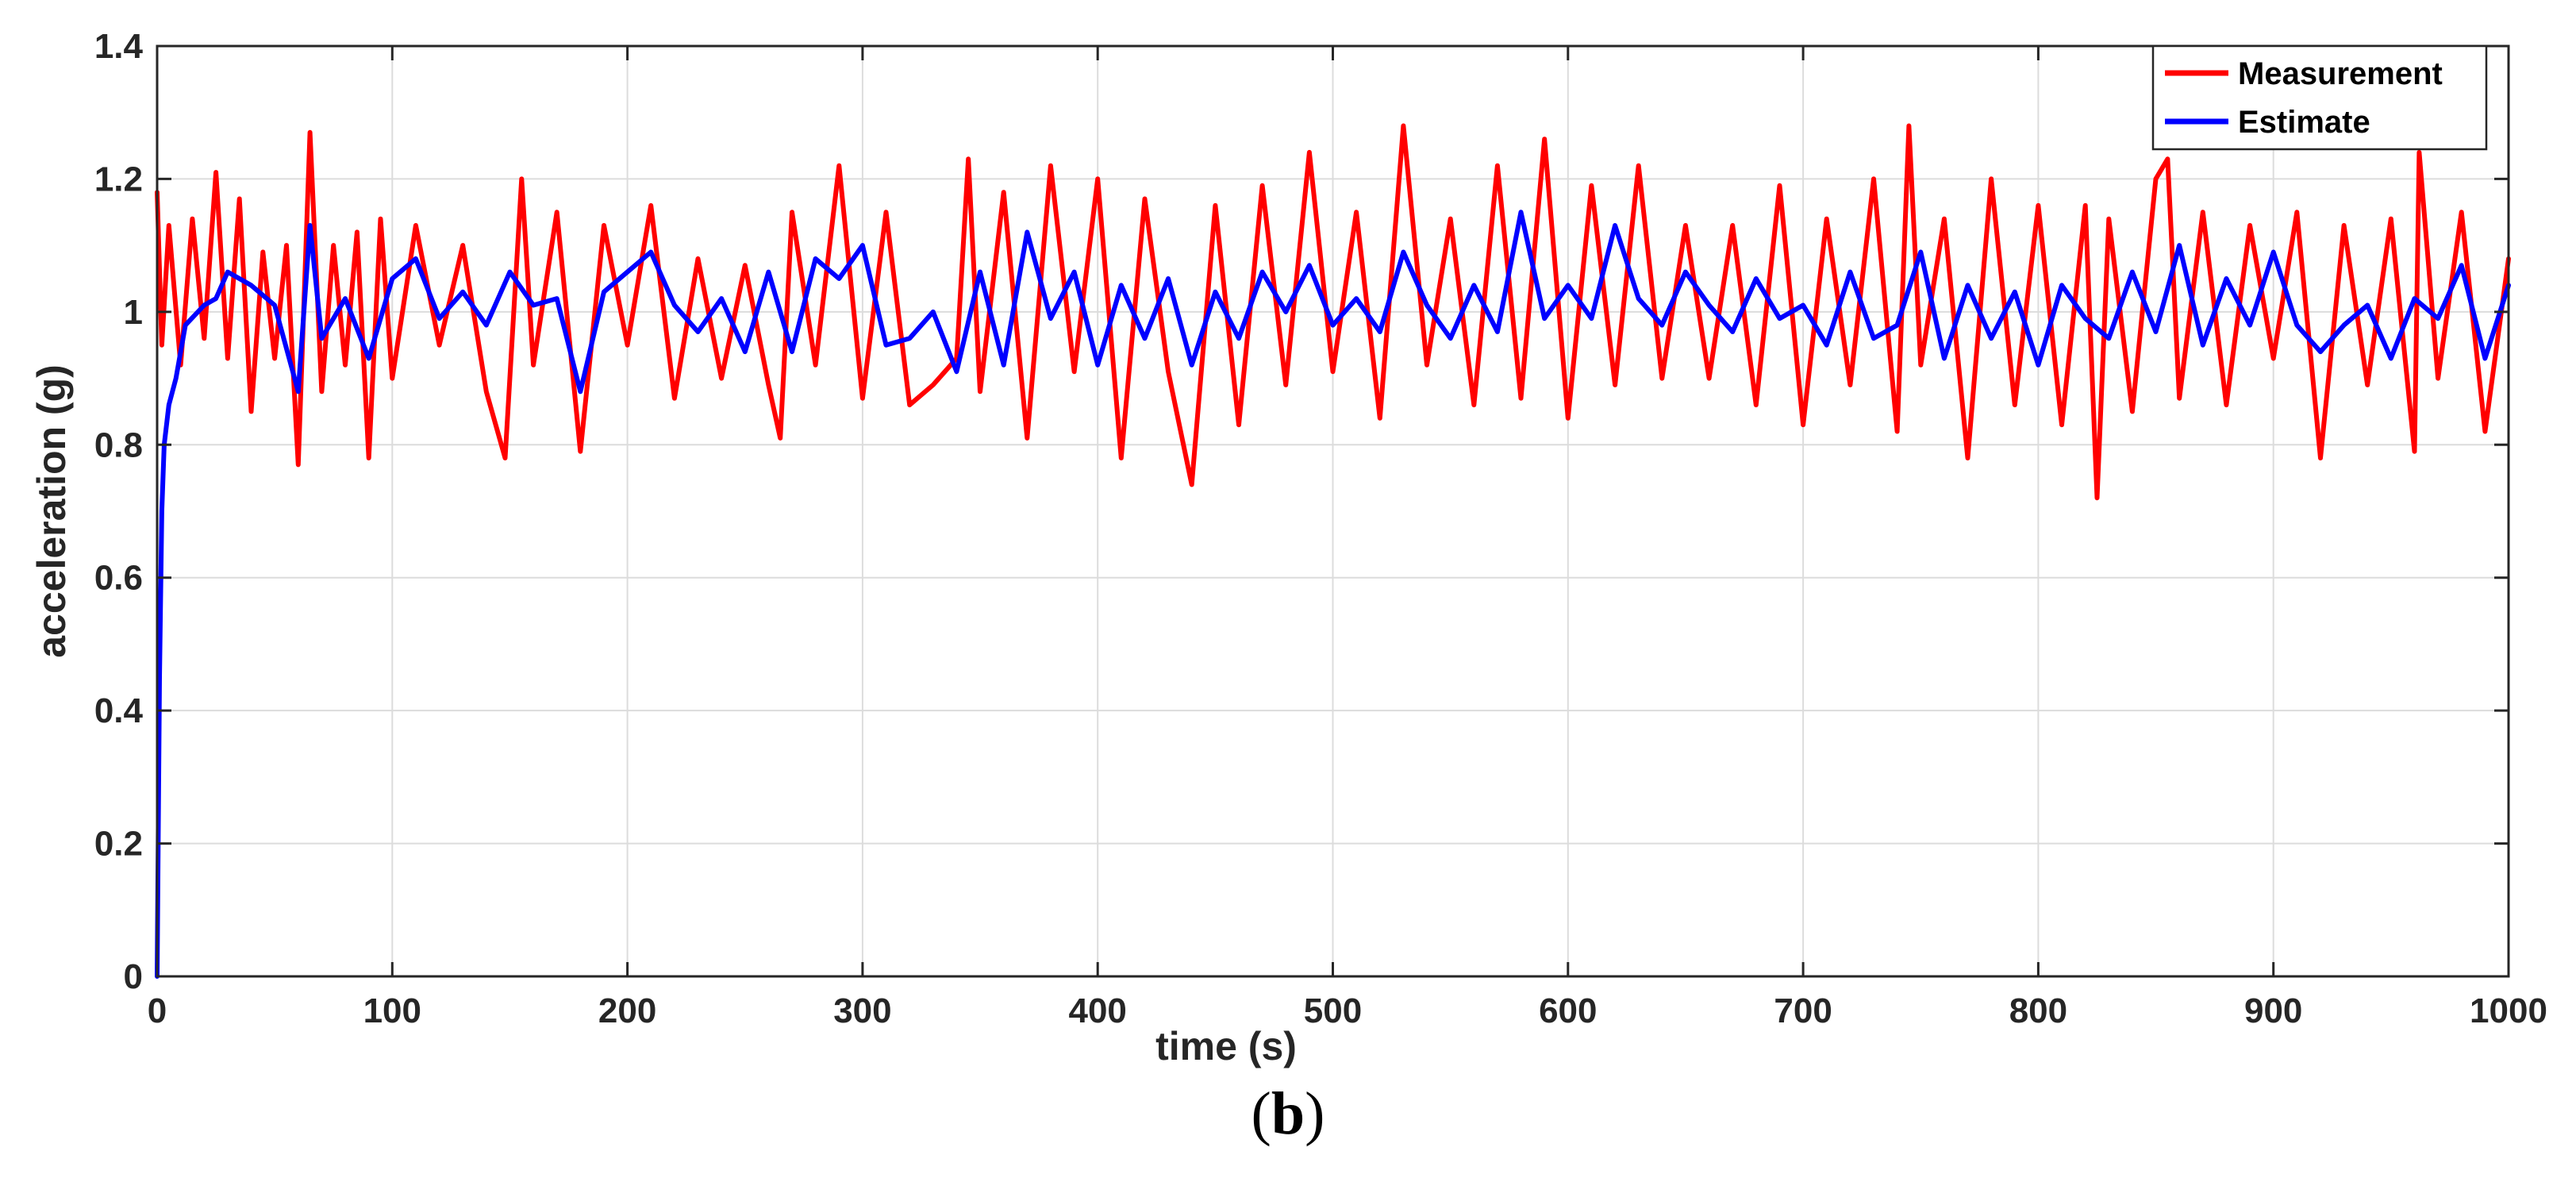 The width and height of the screenshot is (2576, 1178). Describe the element at coordinates (133, 976) in the screenshot. I see `y-tick-label: 0` at that location.